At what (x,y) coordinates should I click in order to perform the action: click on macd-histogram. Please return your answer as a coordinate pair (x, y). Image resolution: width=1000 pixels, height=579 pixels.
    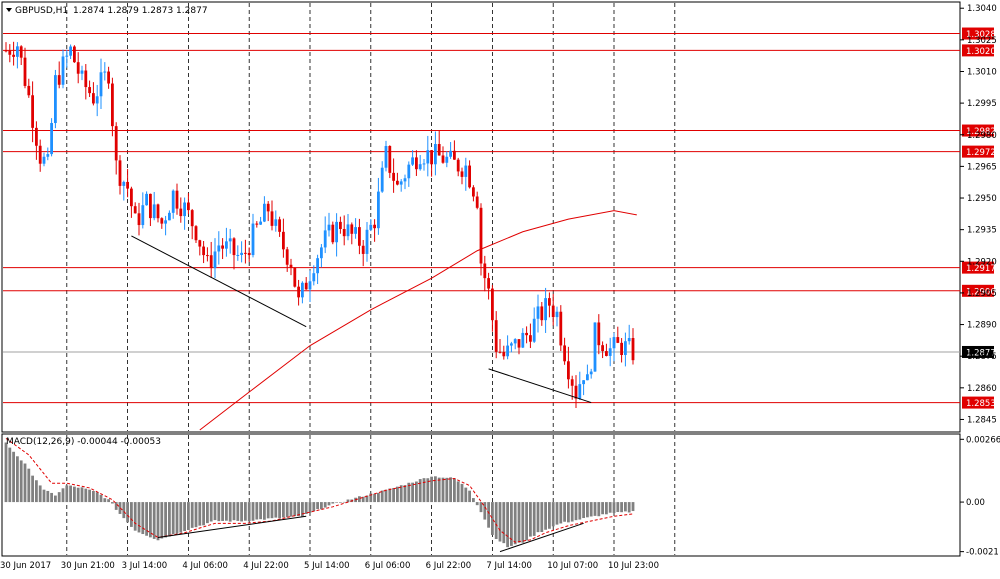
    Looking at the image, I should click on (319, 495).